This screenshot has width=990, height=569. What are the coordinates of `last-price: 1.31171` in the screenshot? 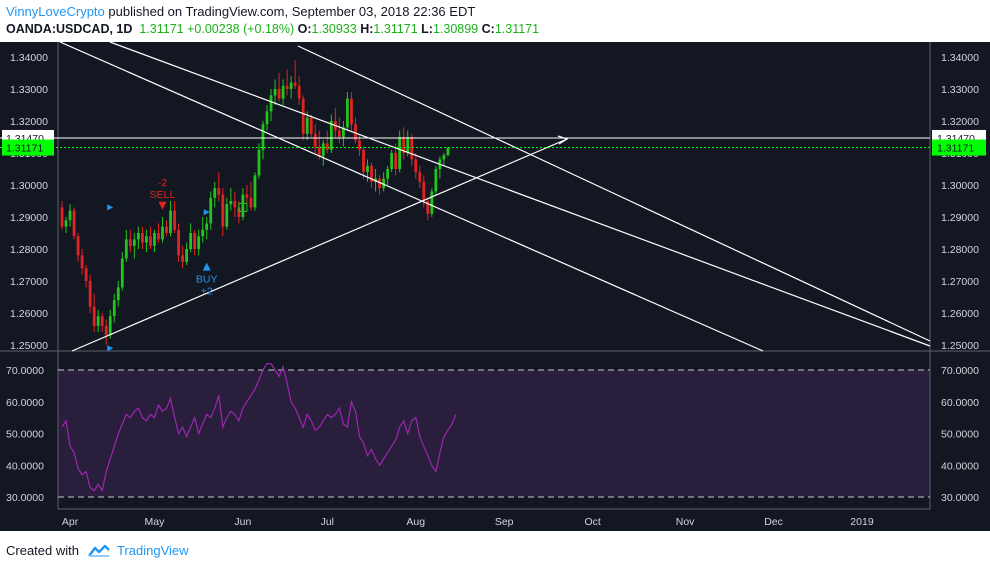 It's located at (161, 29).